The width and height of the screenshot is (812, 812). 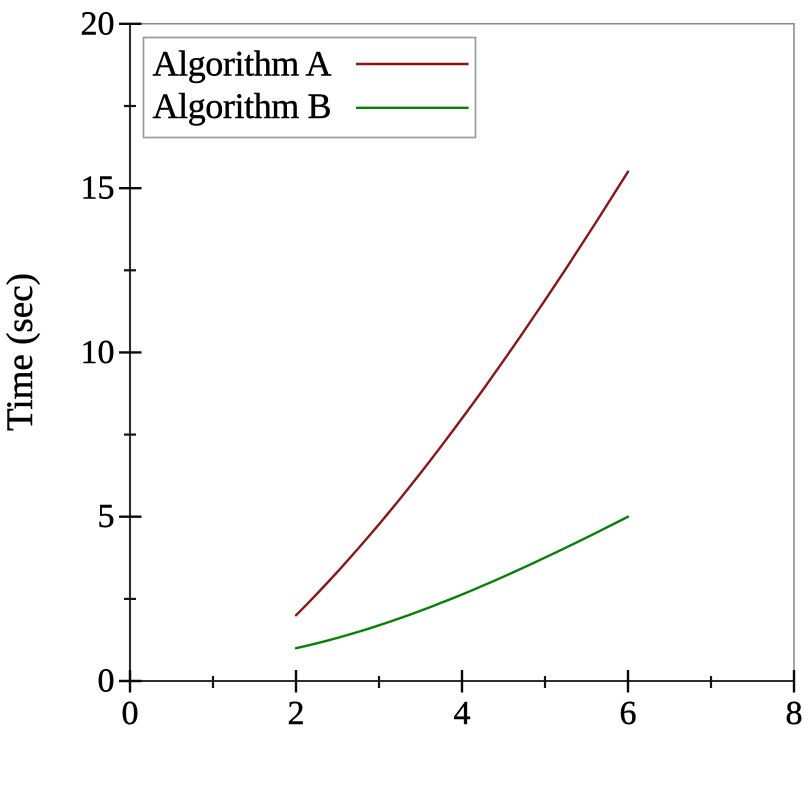 What do you see at coordinates (794, 713) in the screenshot?
I see `svg-text: 8` at bounding box center [794, 713].